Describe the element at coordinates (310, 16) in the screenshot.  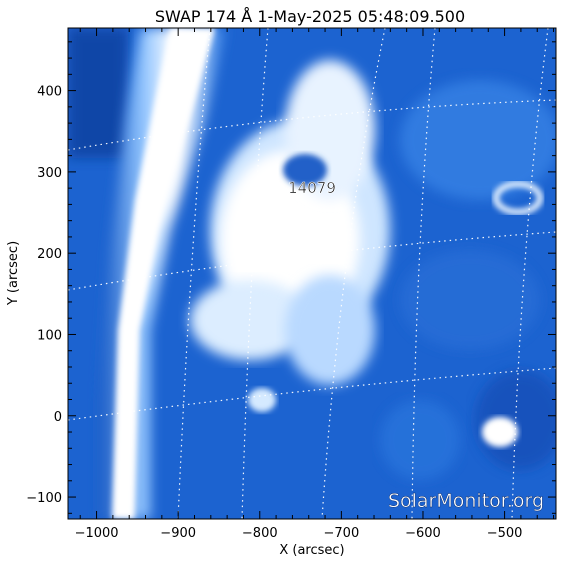
I see `plot-title: SWAP 174 Å 1-May-2025 05:48:09.500` at that location.